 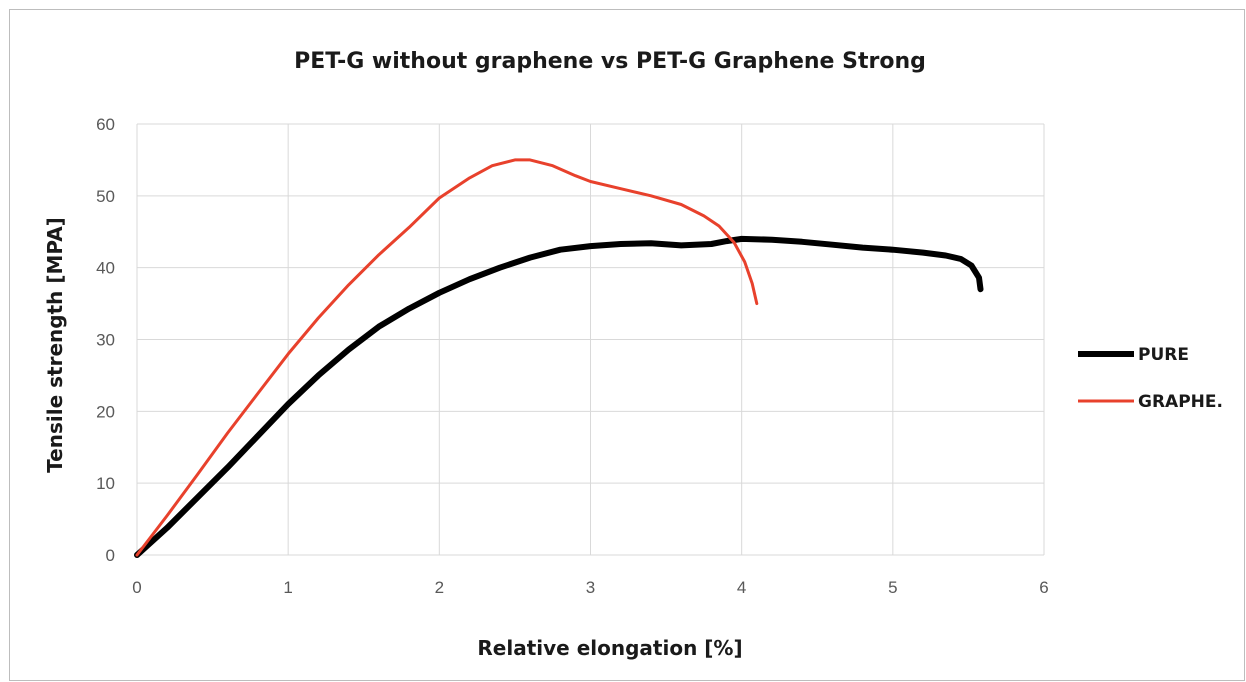 What do you see at coordinates (439, 587) in the screenshot?
I see `x-tick-label: 2` at bounding box center [439, 587].